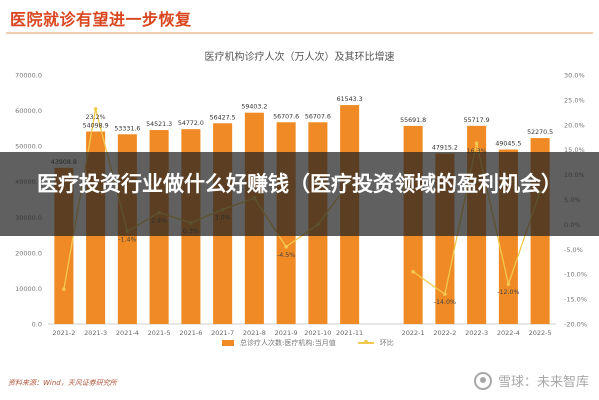 This screenshot has width=599, height=400. What do you see at coordinates (254, 107) in the screenshot?
I see `bar-value-label: 59403.2` at bounding box center [254, 107].